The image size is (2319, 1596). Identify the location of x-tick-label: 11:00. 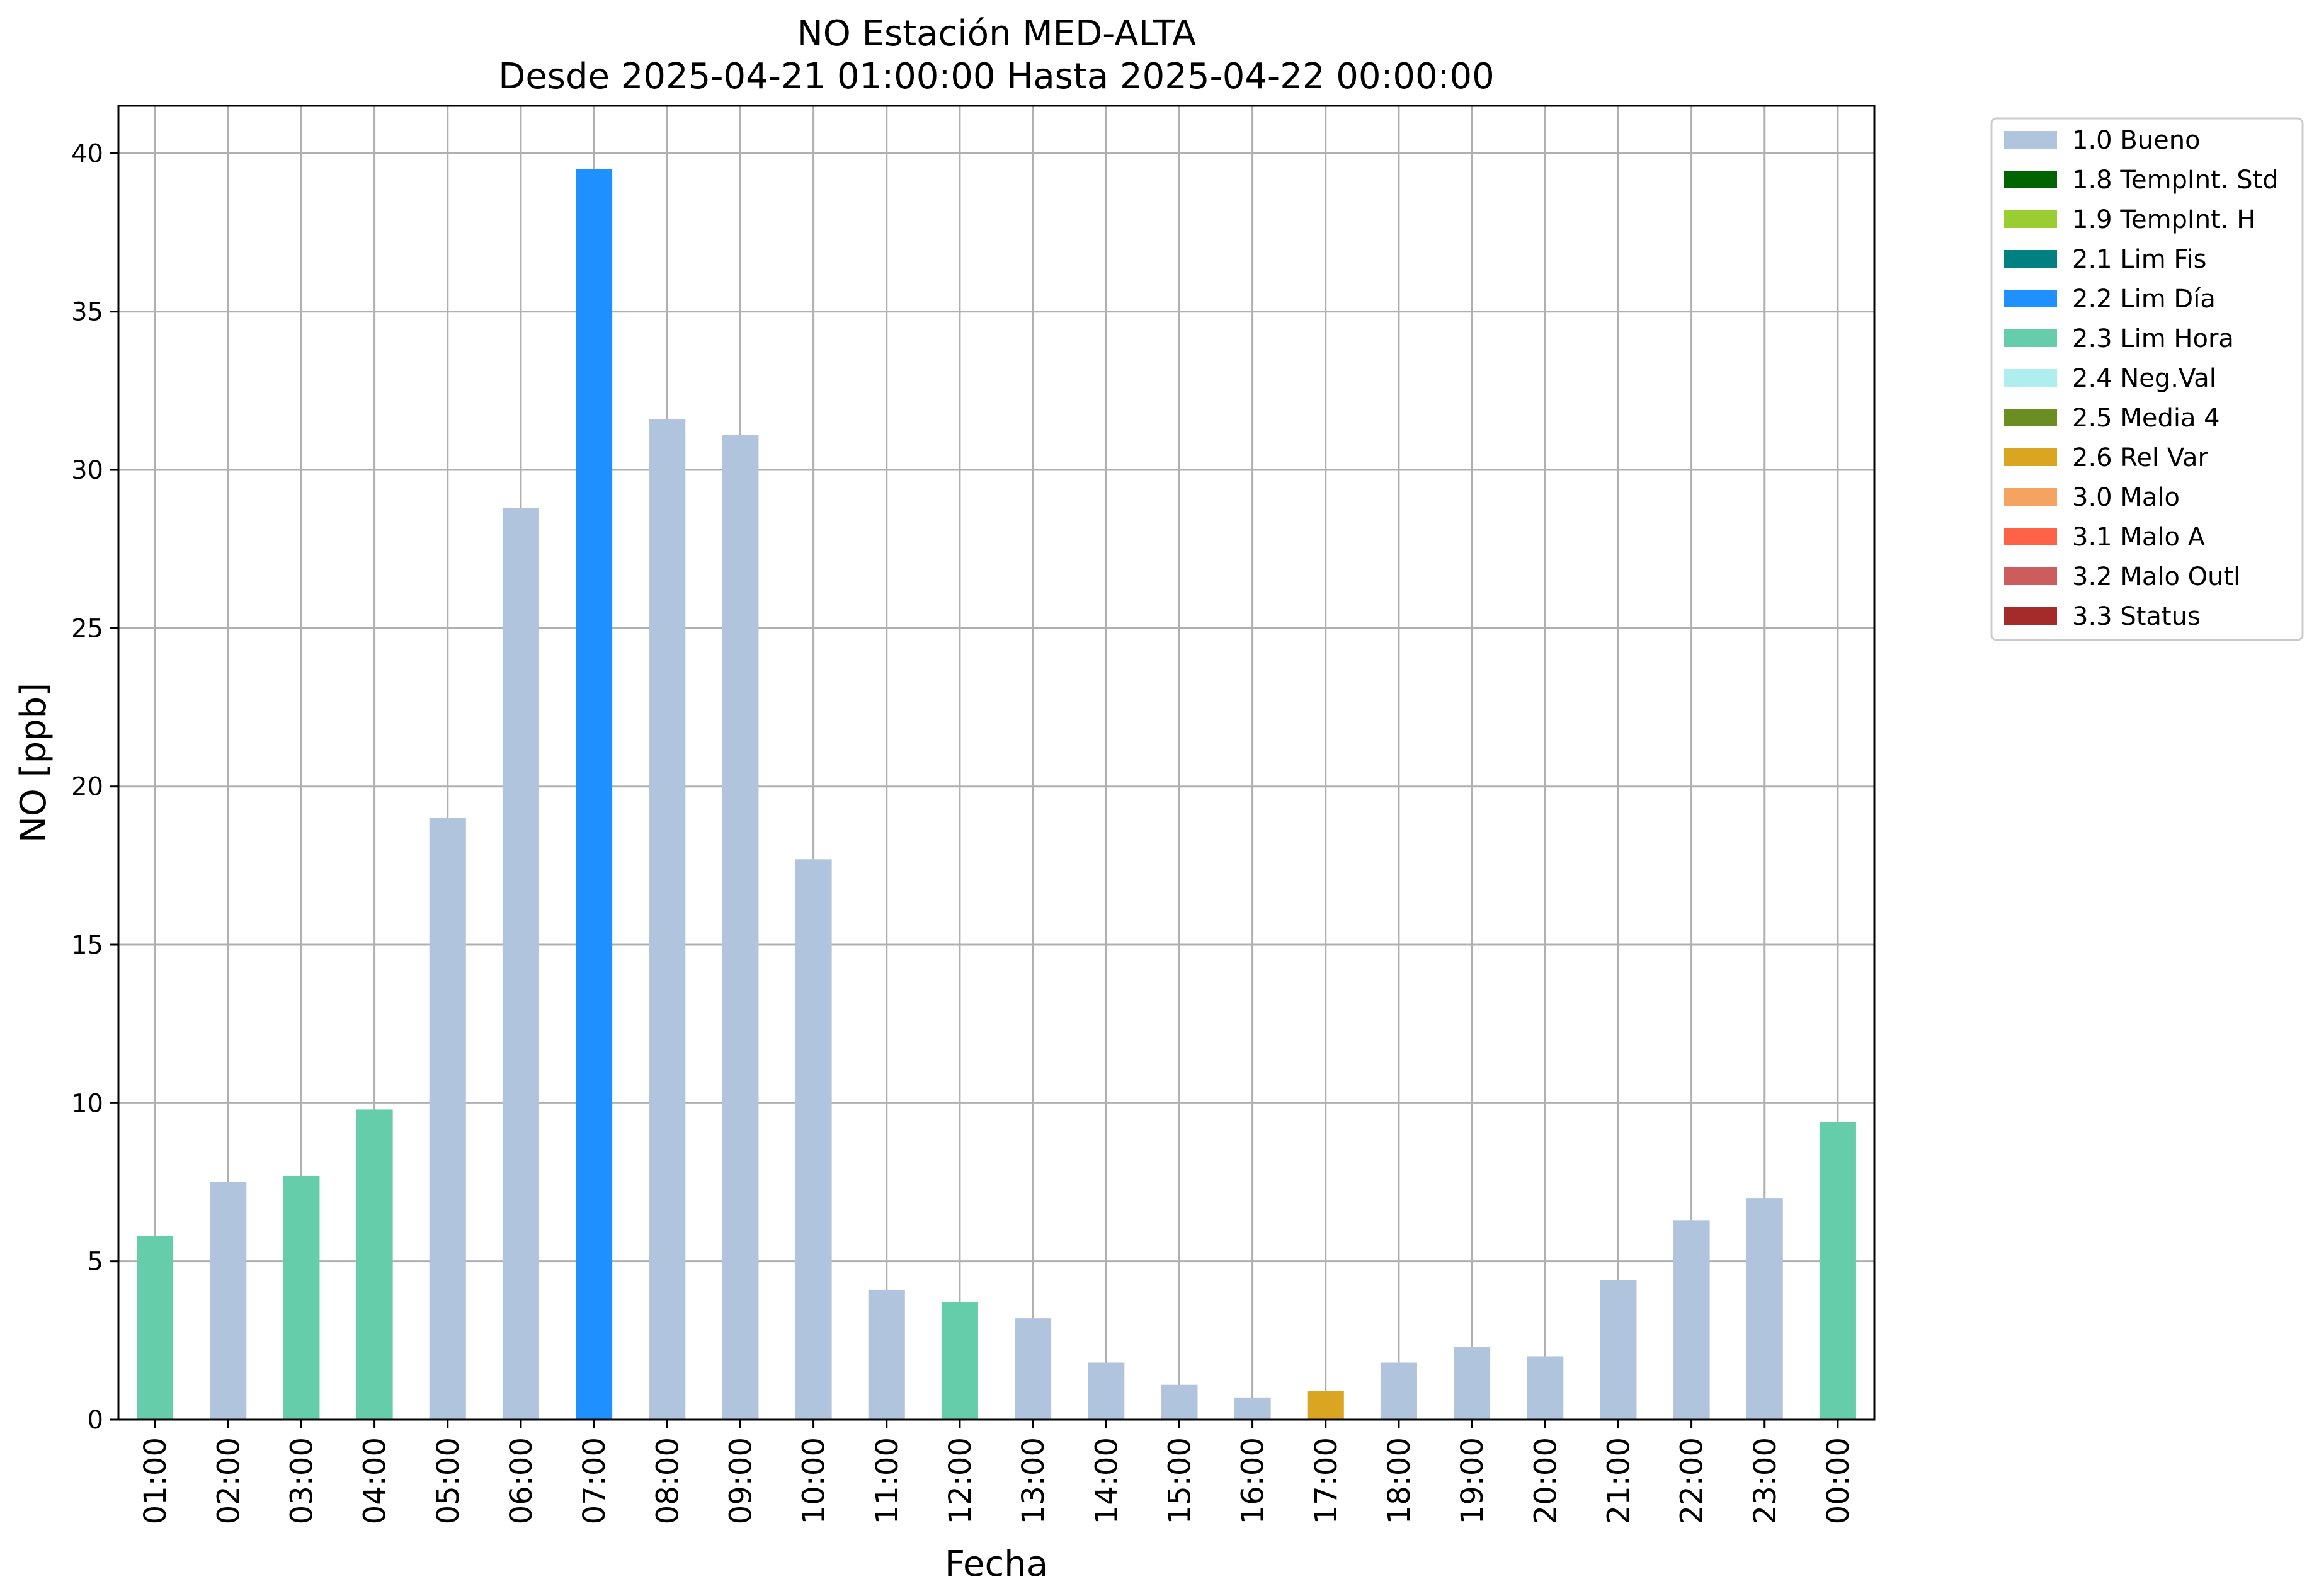
(887, 1480).